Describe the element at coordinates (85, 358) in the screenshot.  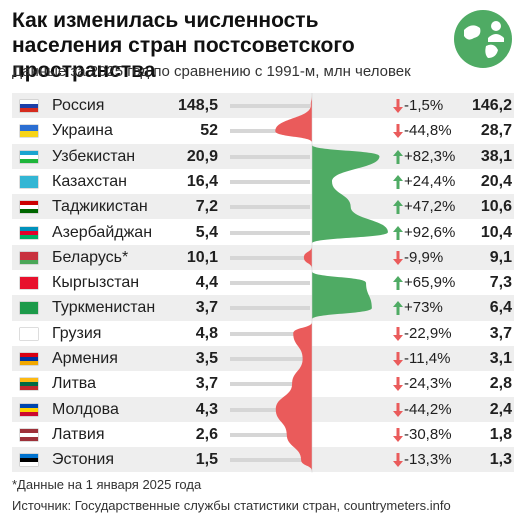
I see `country-name: Армения` at that location.